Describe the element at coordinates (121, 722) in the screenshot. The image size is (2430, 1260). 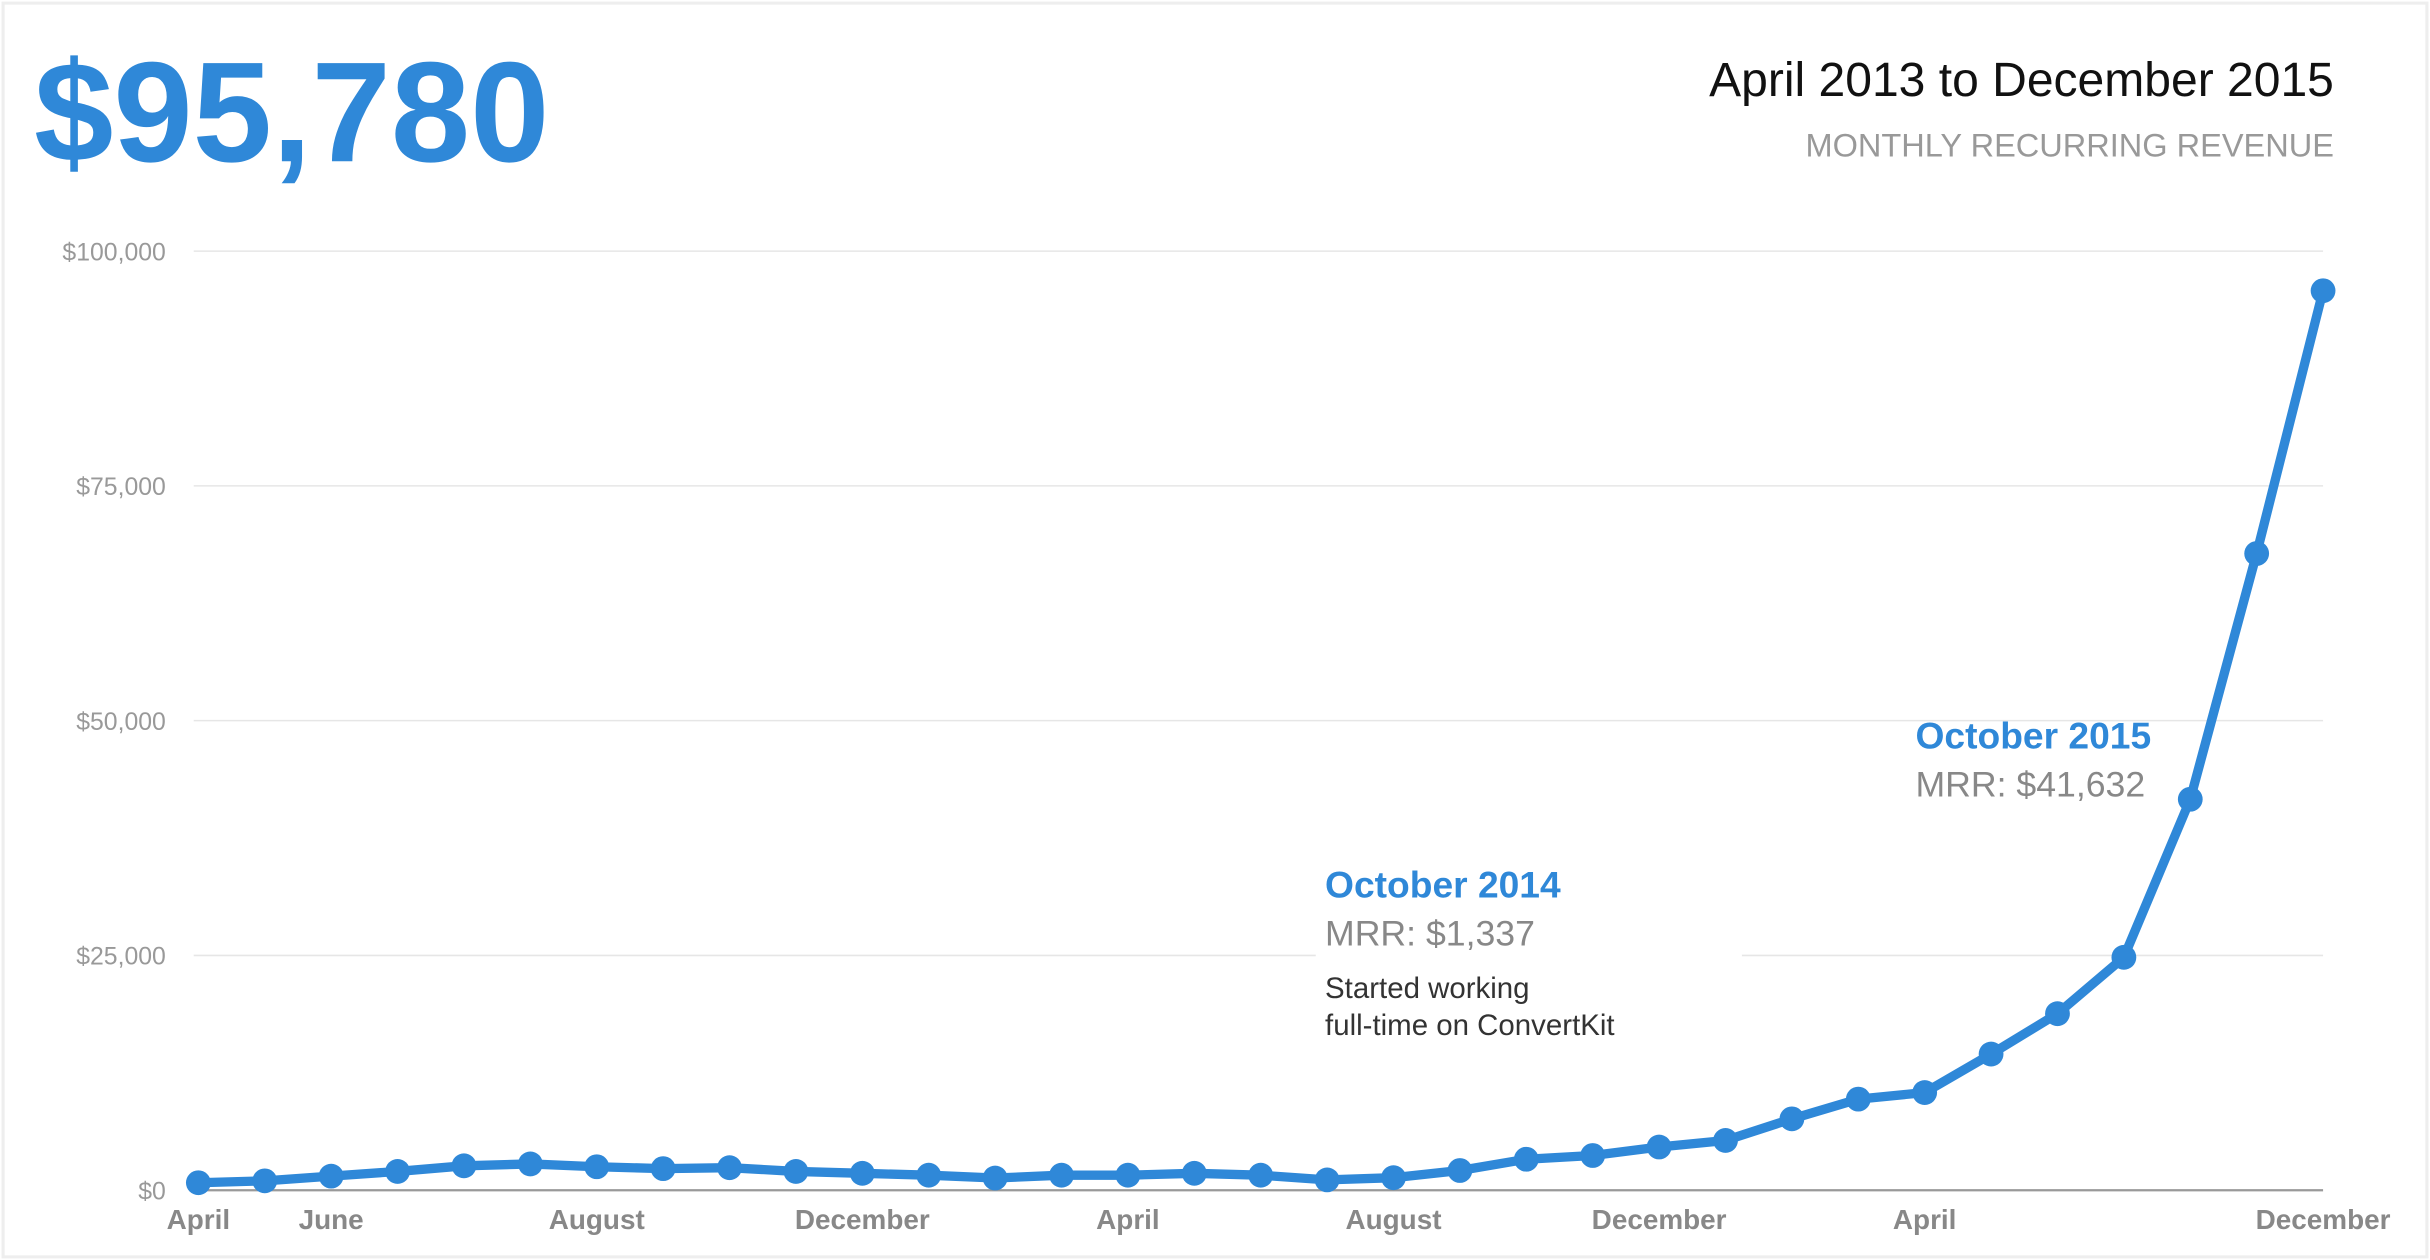
I see `y-tick-label: $50,000` at that location.